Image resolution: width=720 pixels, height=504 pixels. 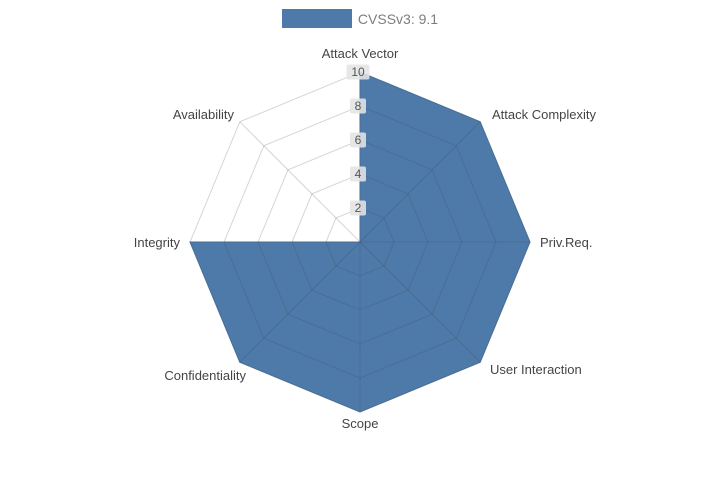 What do you see at coordinates (544, 114) in the screenshot?
I see `axis-label-attack-complexity: Attack Complexity` at bounding box center [544, 114].